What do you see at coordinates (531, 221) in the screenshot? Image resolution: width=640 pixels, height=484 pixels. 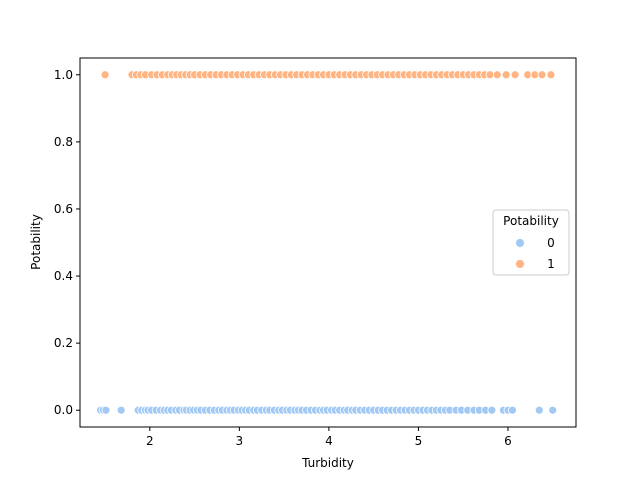 I see `legend-title: Potability` at bounding box center [531, 221].